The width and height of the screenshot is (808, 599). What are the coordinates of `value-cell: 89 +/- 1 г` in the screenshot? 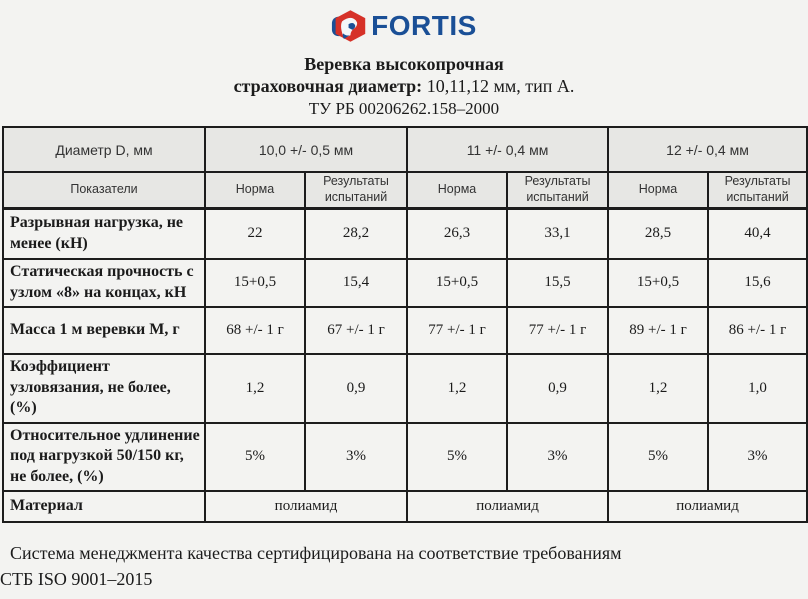 It's located at (658, 330).